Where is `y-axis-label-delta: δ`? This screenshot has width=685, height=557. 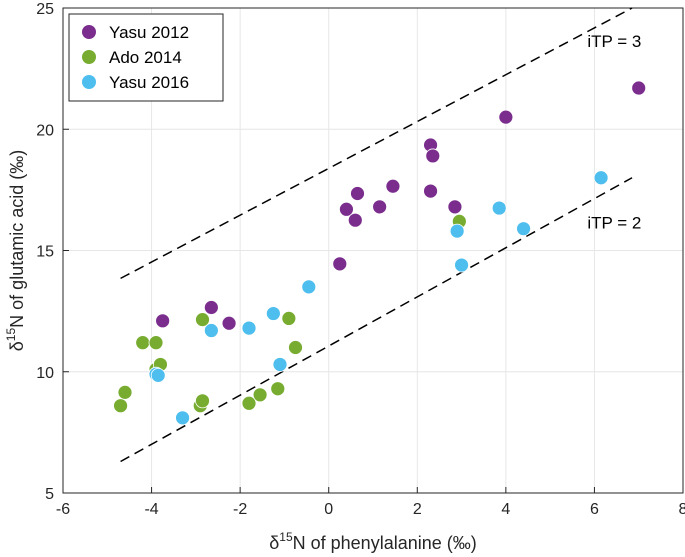 y-axis-label-delta: δ is located at coordinates (17, 346).